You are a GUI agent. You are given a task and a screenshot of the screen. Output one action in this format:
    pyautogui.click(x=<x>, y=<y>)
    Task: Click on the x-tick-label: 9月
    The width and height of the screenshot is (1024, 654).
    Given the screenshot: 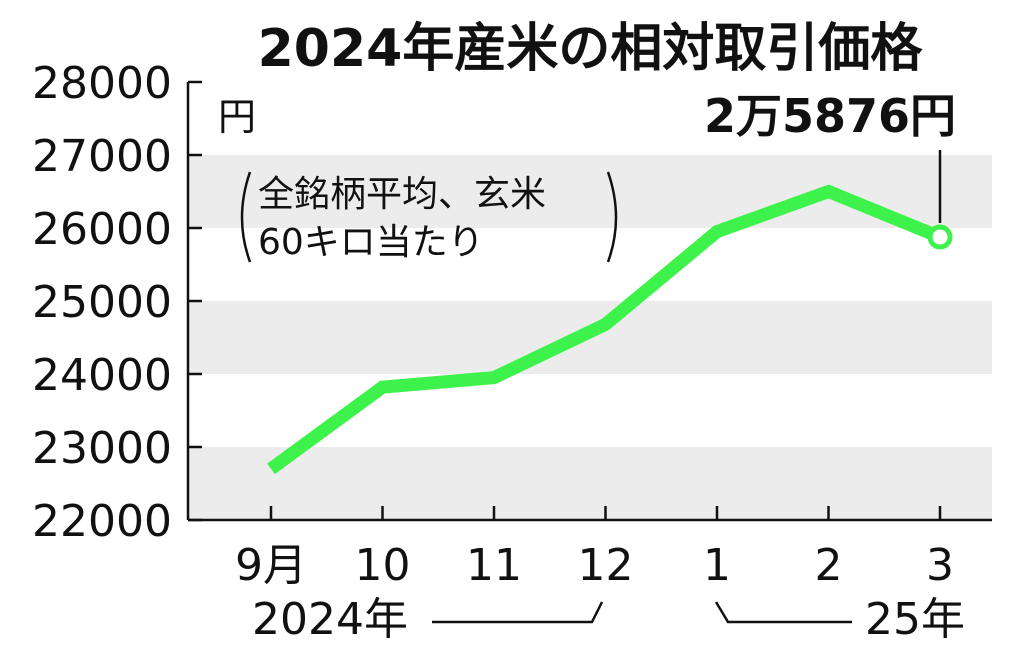 What is the action you would take?
    pyautogui.click(x=271, y=565)
    